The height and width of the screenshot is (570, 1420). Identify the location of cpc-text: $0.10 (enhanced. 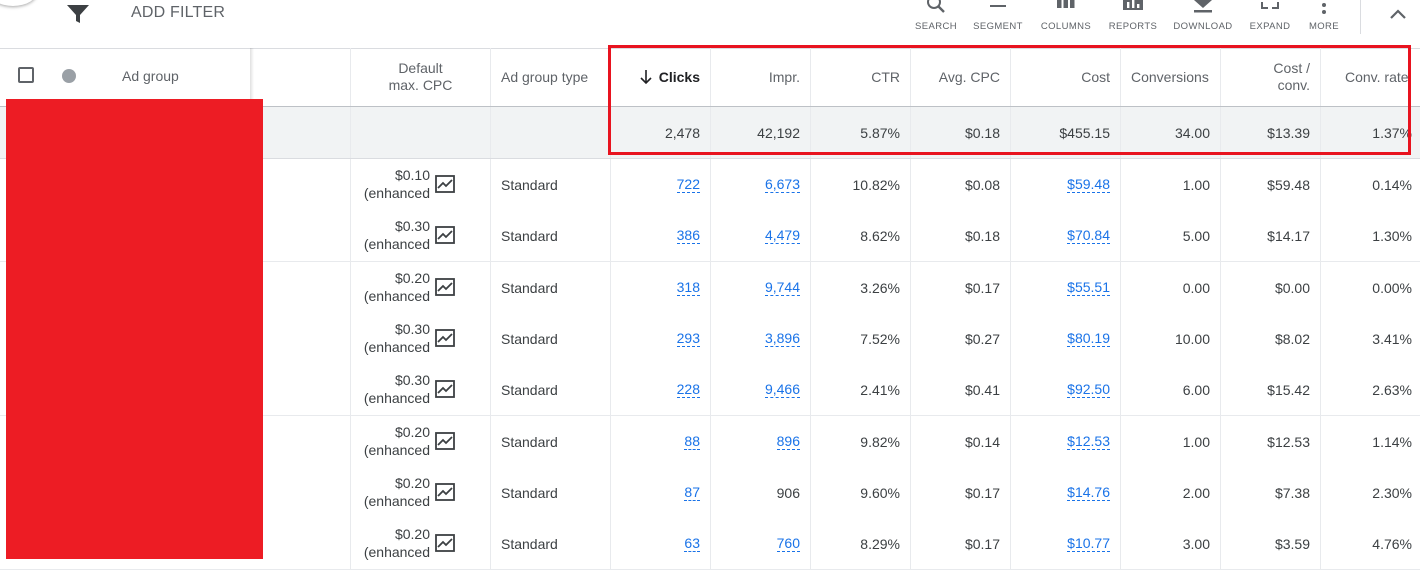
(397, 184).